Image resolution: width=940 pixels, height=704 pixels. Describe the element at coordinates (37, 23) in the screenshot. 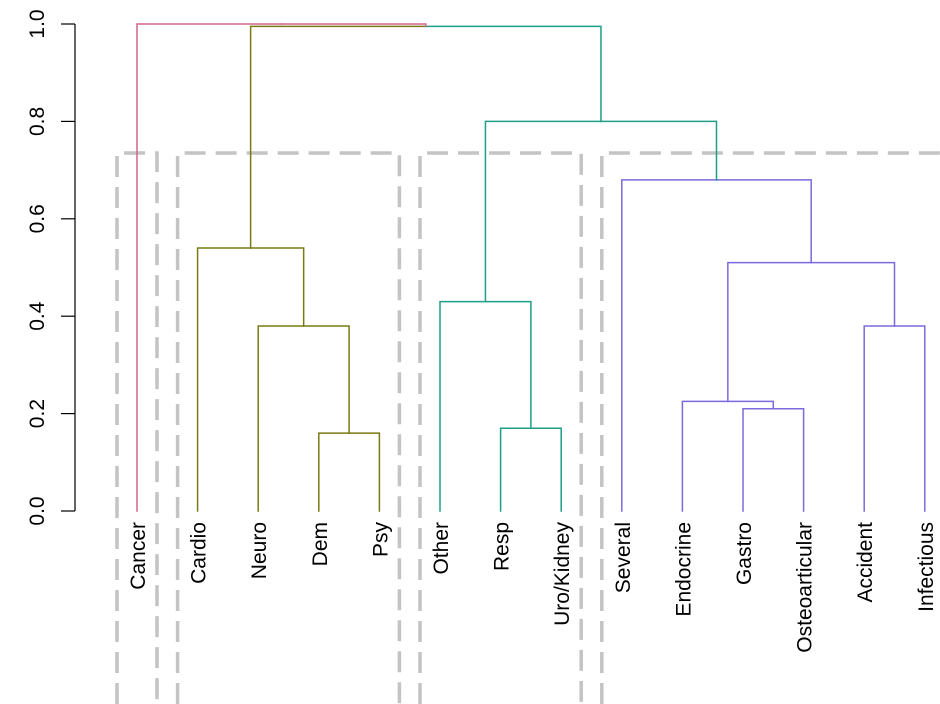

I see `y-tick-label: 1.0` at that location.